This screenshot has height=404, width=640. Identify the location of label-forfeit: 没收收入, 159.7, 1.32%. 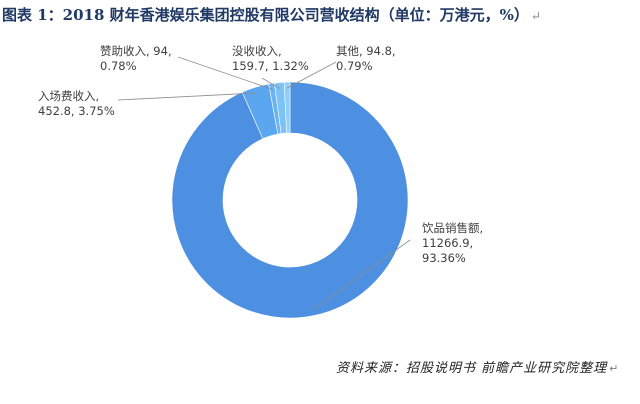
(270, 58).